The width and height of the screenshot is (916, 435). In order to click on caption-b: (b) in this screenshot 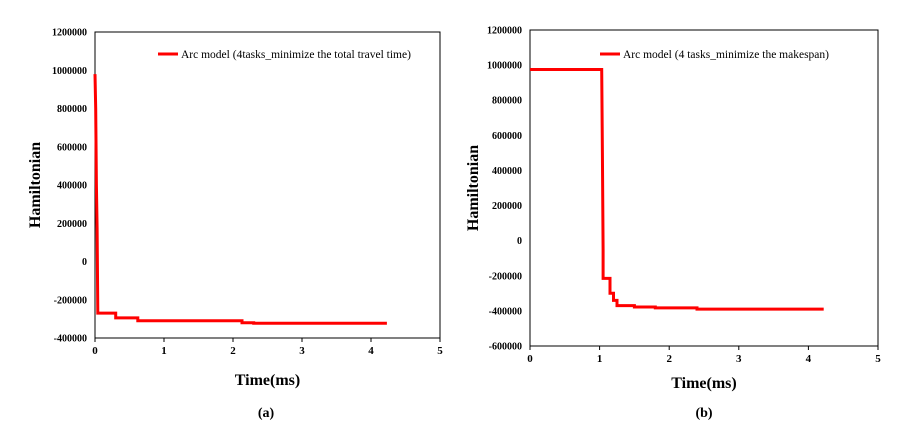, I will do `click(703, 413)`.